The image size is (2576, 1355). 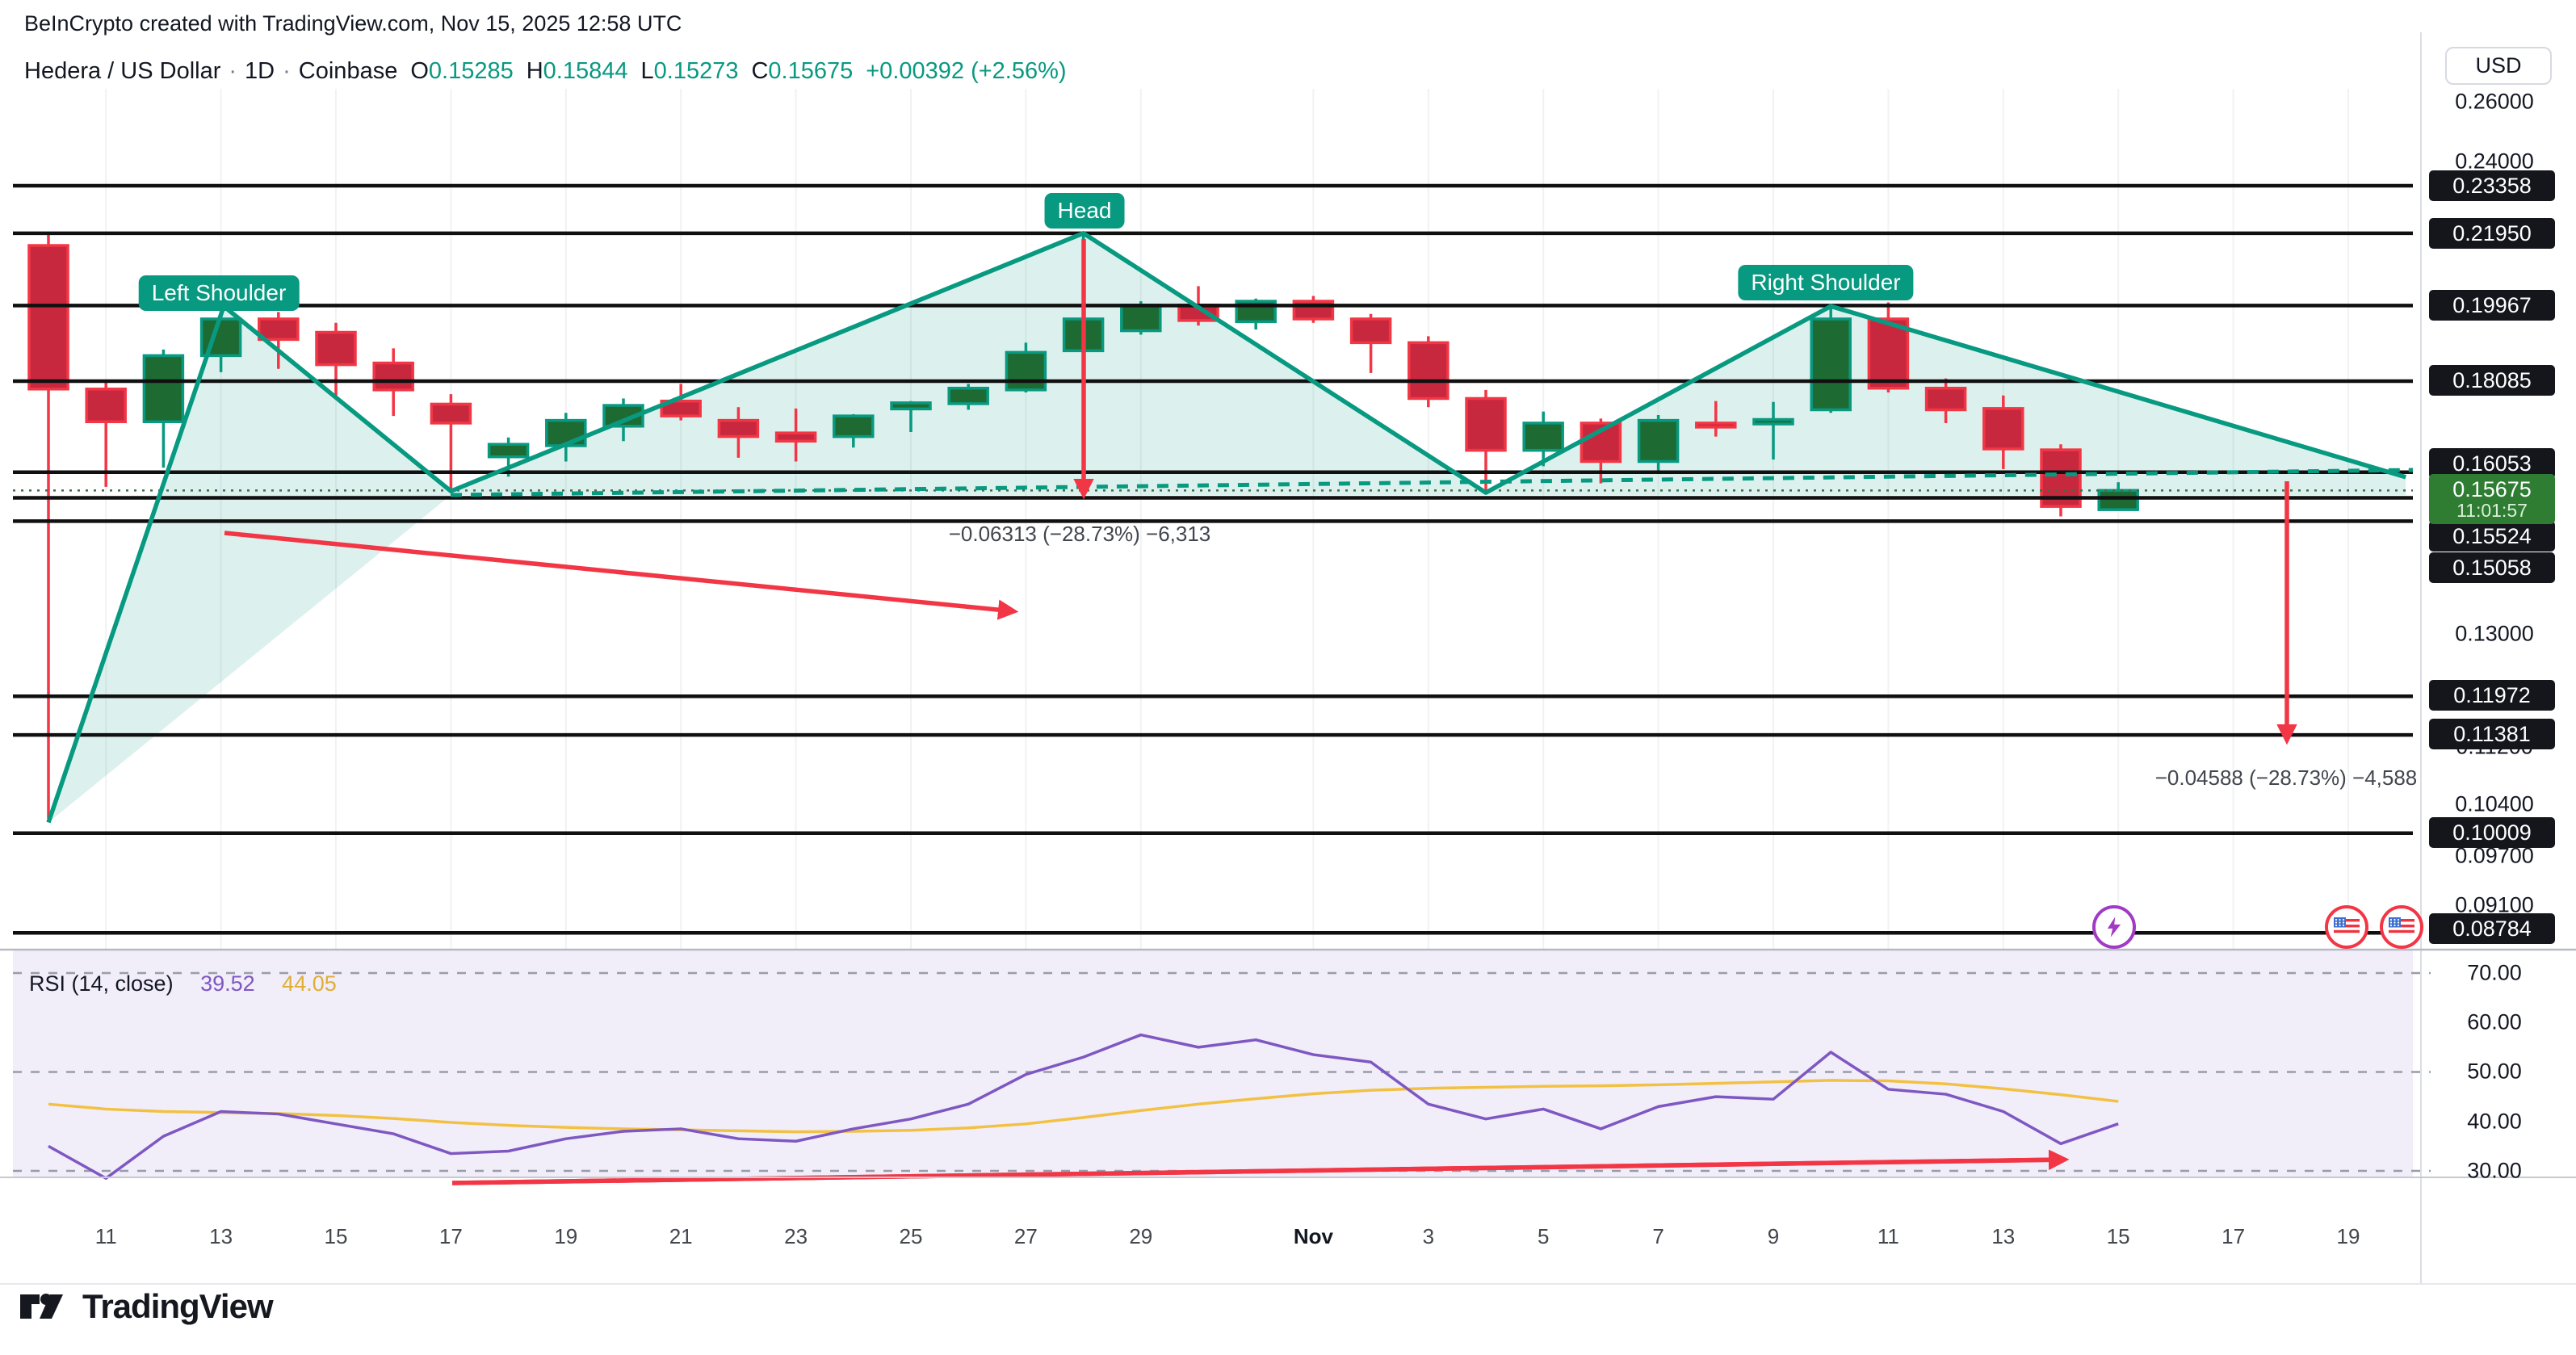 I want to click on symbol-name: Hedera / US Dollar, so click(x=122, y=71).